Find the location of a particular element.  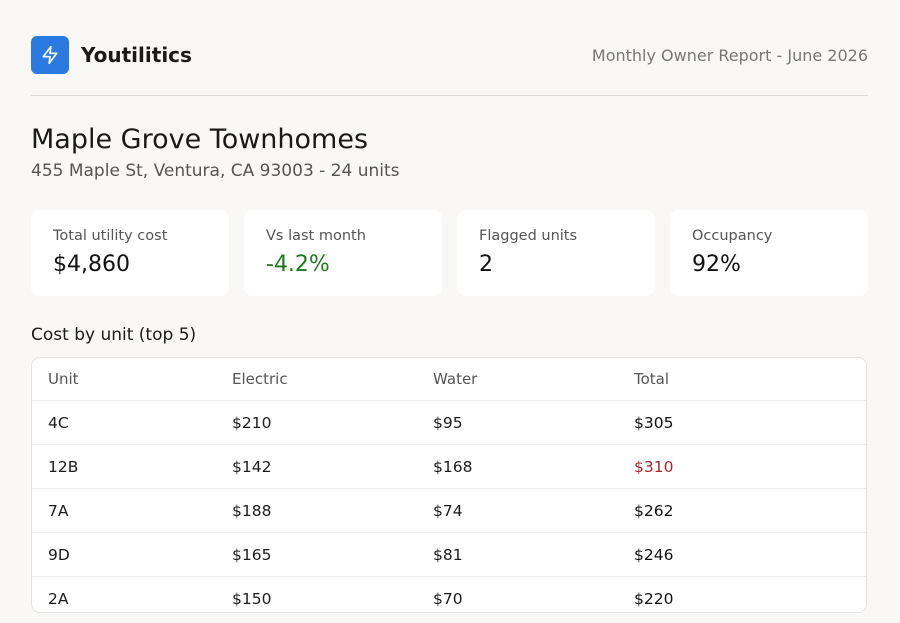

app-name: Youtilitics is located at coordinates (136, 55).